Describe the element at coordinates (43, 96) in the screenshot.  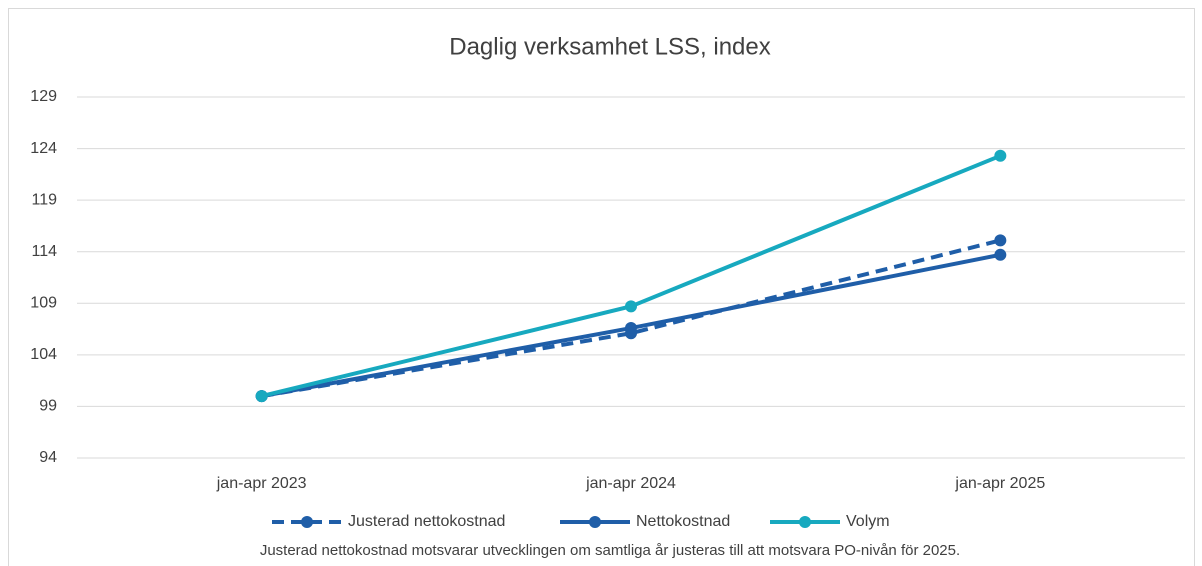
I see `y-tick-label: 129` at that location.